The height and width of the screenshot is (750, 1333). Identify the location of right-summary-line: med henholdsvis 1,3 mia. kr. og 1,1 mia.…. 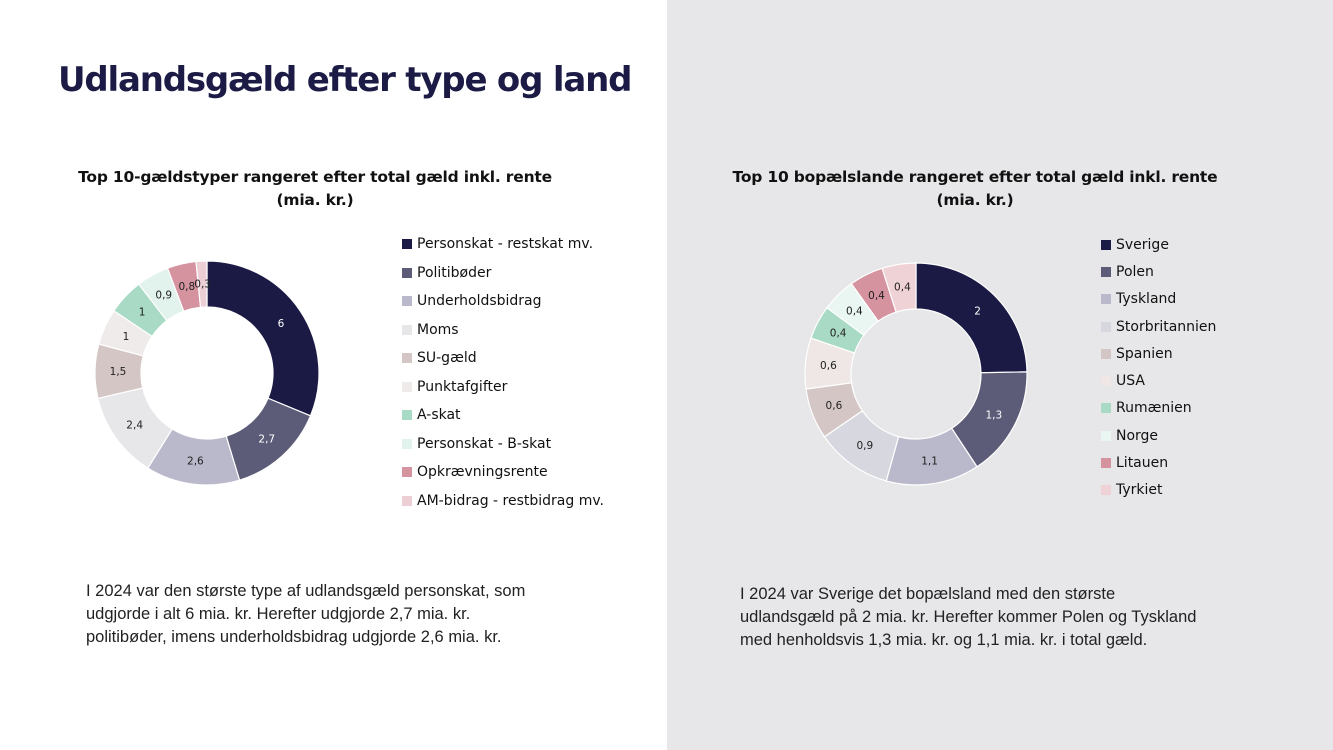
(944, 640).